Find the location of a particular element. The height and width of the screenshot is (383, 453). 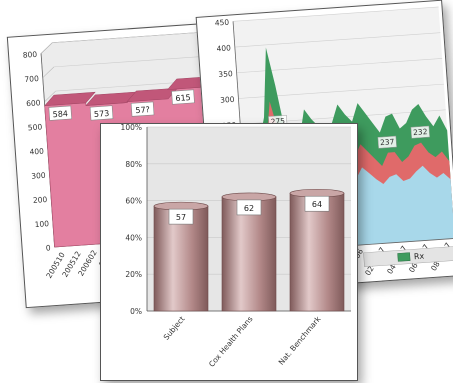

y-tick-label: 600 is located at coordinates (33, 103).